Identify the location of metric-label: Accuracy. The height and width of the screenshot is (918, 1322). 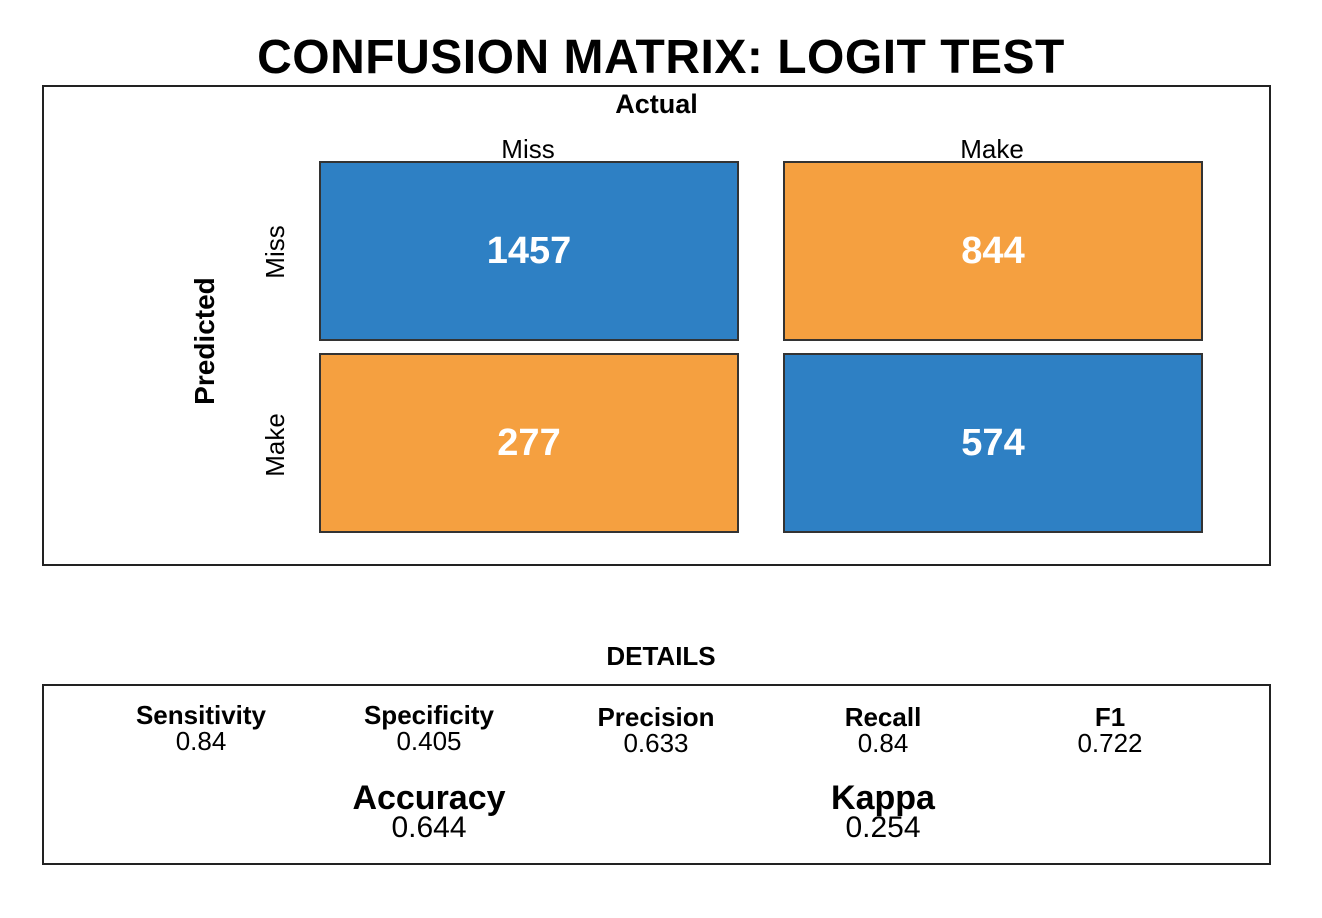
(429, 798).